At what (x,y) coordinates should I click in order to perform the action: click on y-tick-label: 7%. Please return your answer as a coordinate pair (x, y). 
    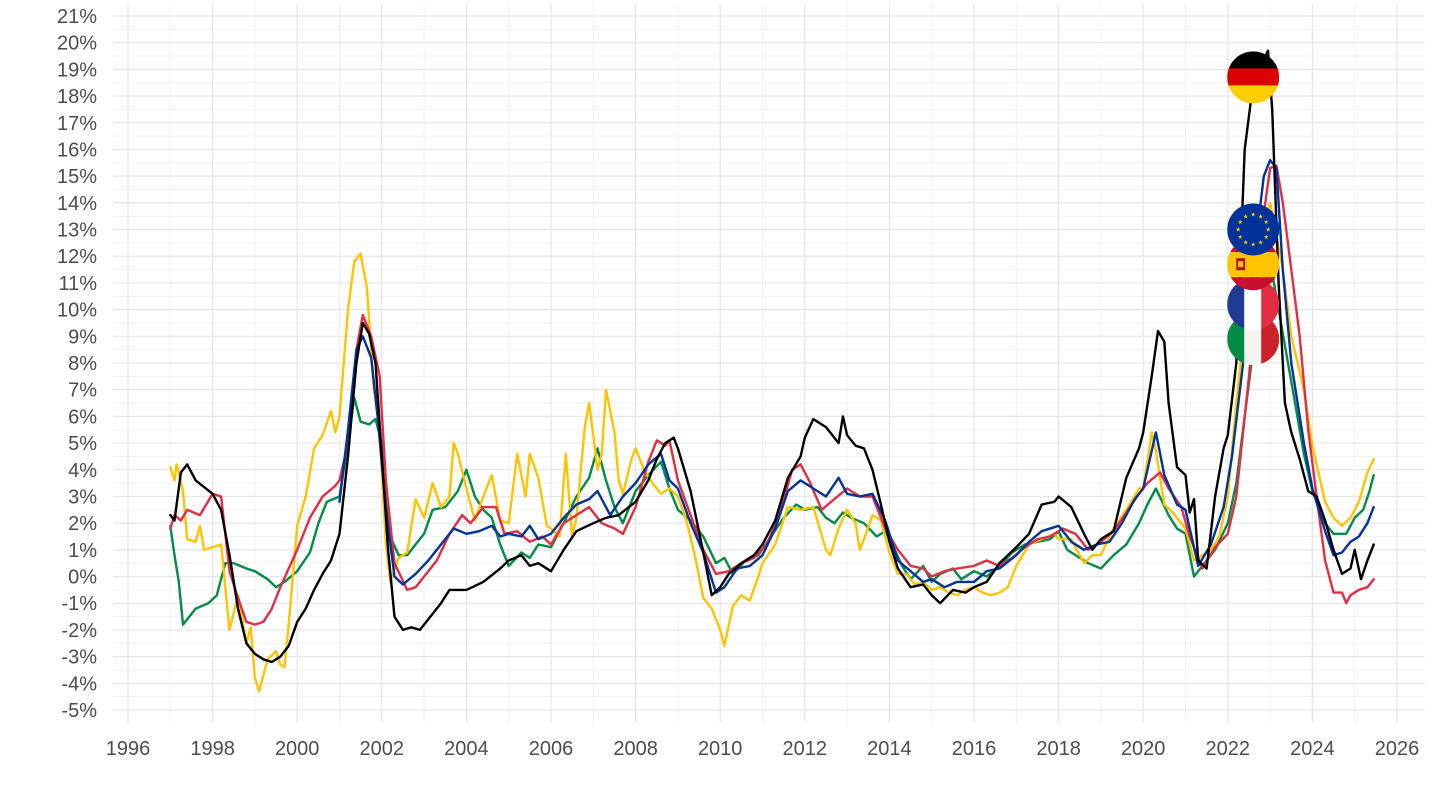
    Looking at the image, I should click on (82, 391).